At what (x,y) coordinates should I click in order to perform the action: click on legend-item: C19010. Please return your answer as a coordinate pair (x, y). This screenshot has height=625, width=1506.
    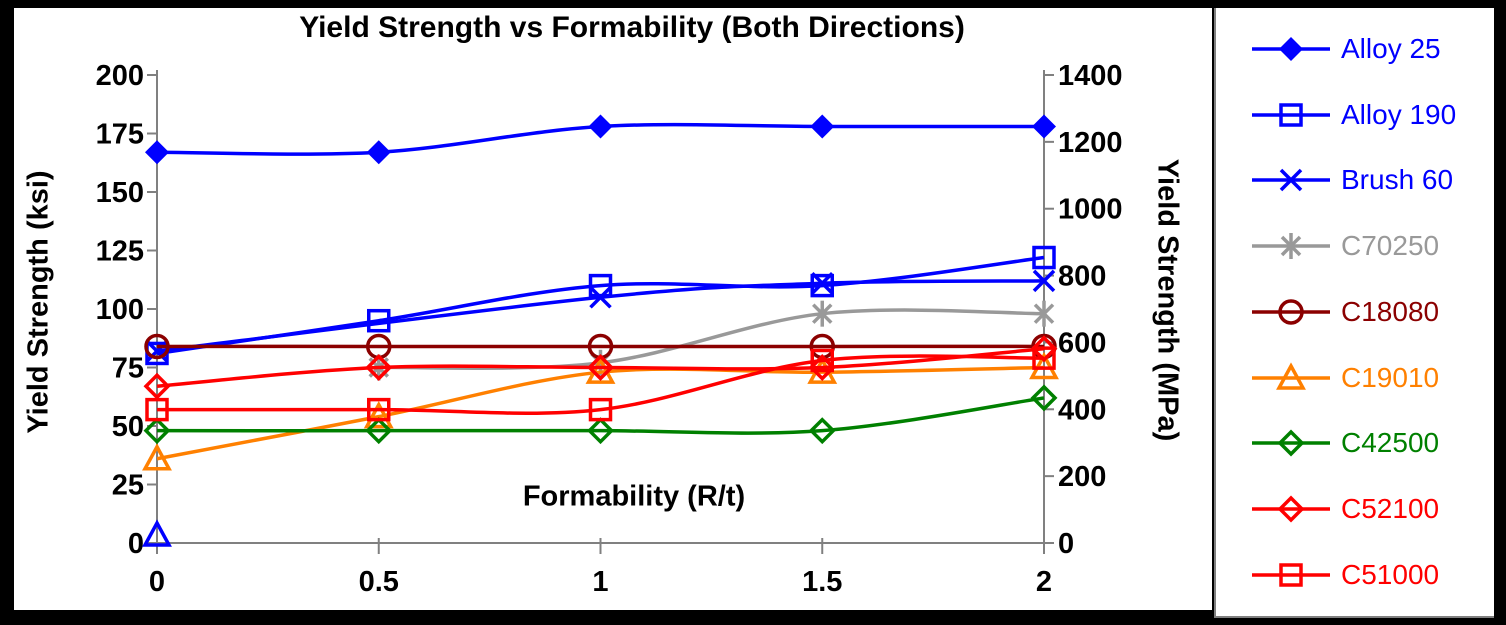
    Looking at the image, I should click on (1355, 378).